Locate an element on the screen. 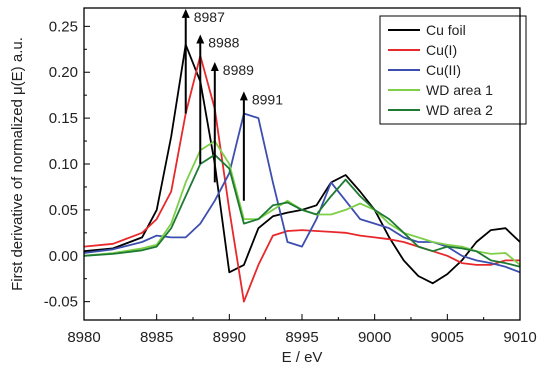 This screenshot has height=368, width=540. legend-label-1: Cu(I) is located at coordinates (441, 50).